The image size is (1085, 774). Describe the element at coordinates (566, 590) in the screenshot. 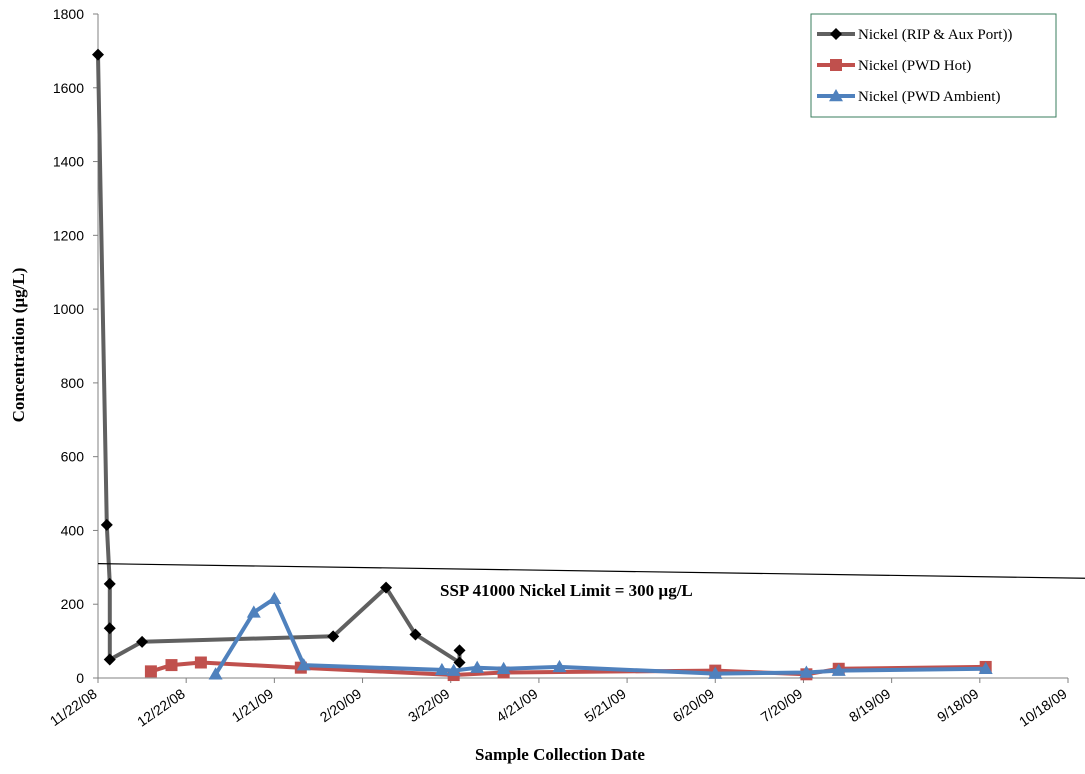

I see `limit-annotation: SSP 41000 Nickel Limit = 300 µg/L` at that location.